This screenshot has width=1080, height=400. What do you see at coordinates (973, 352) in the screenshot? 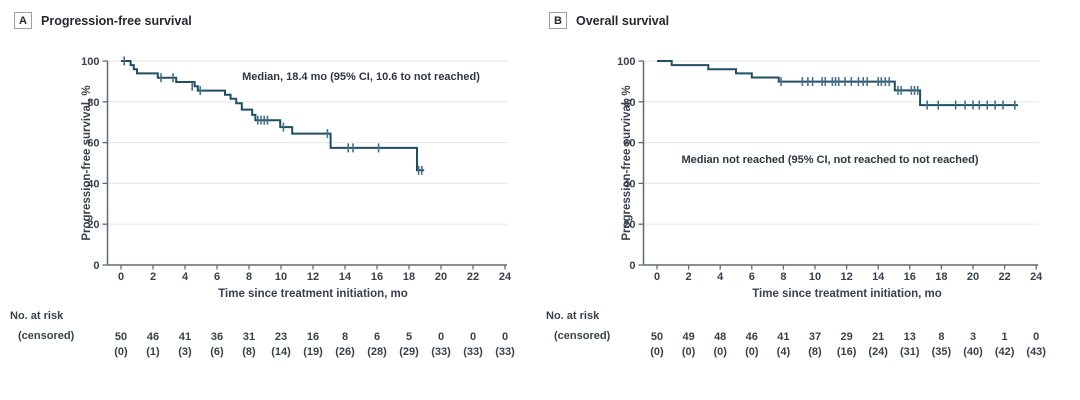
I see `risk-censored: (40)` at bounding box center [973, 352].